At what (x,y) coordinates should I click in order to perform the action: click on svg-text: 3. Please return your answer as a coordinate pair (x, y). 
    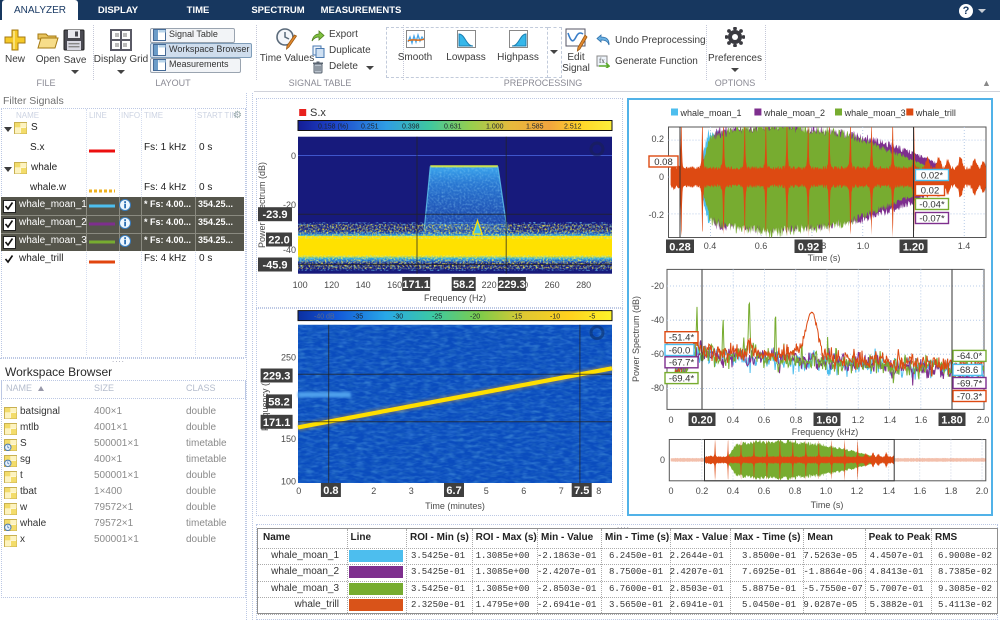
    Looking at the image, I should click on (411, 491).